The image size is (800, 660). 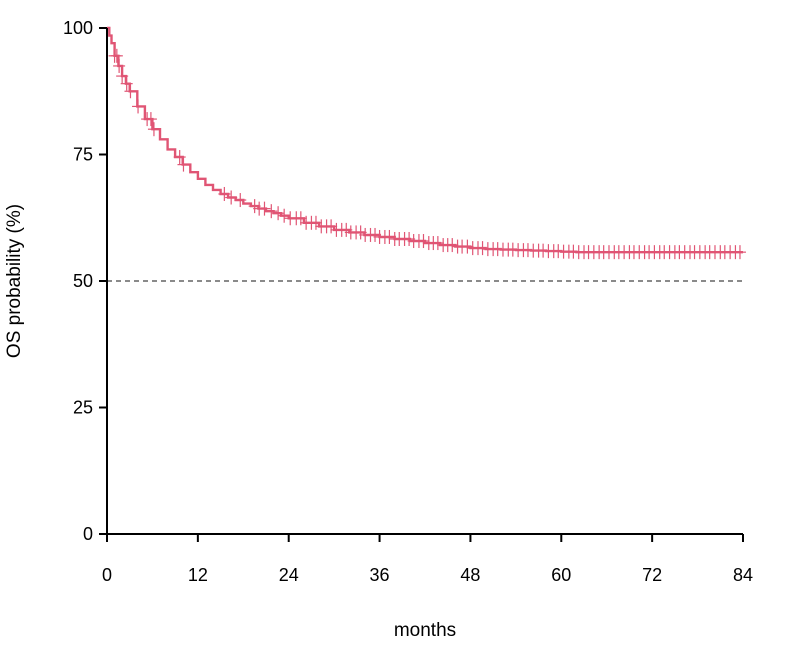 I want to click on x-tick-label: 36, so click(x=380, y=575).